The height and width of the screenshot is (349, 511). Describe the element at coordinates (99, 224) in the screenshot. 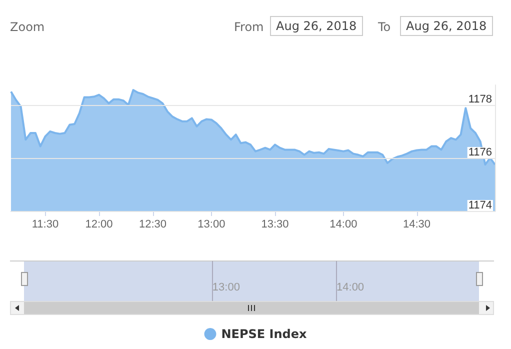

I see `x-tick-label: 12:00` at that location.